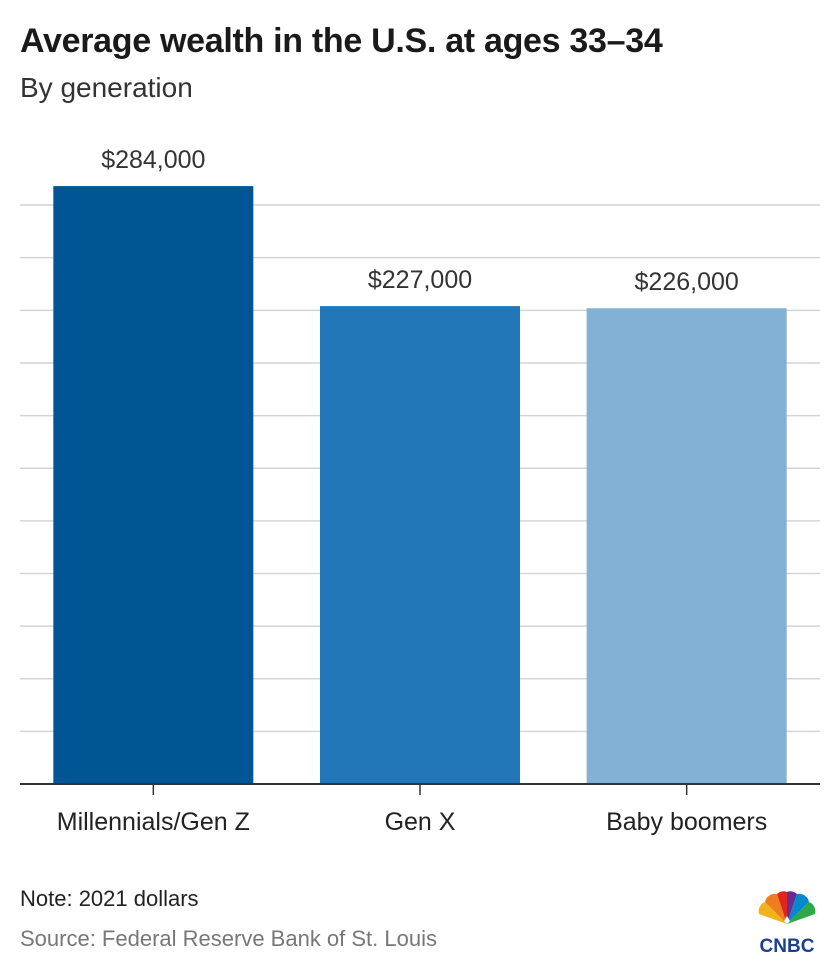  What do you see at coordinates (420, 789) in the screenshot?
I see `x-axis-ticks` at bounding box center [420, 789].